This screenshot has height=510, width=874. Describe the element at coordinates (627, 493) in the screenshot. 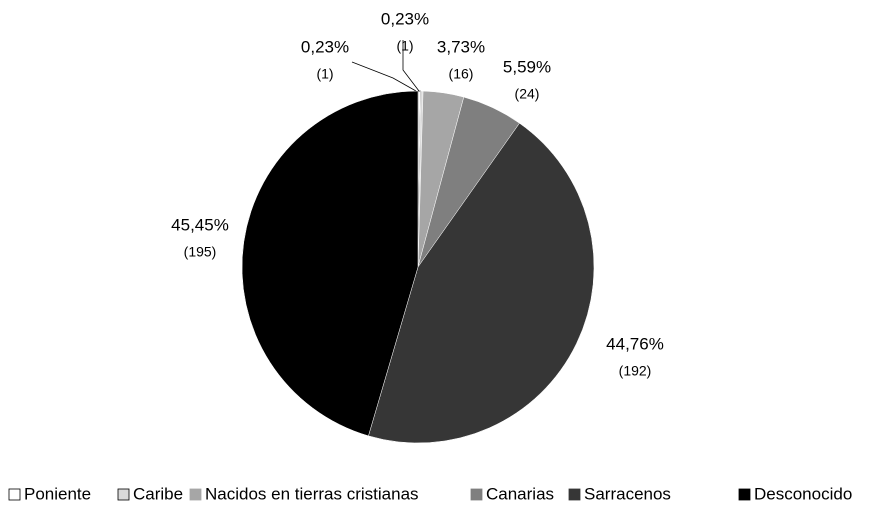

I see `legend-label: Sarracenos` at that location.